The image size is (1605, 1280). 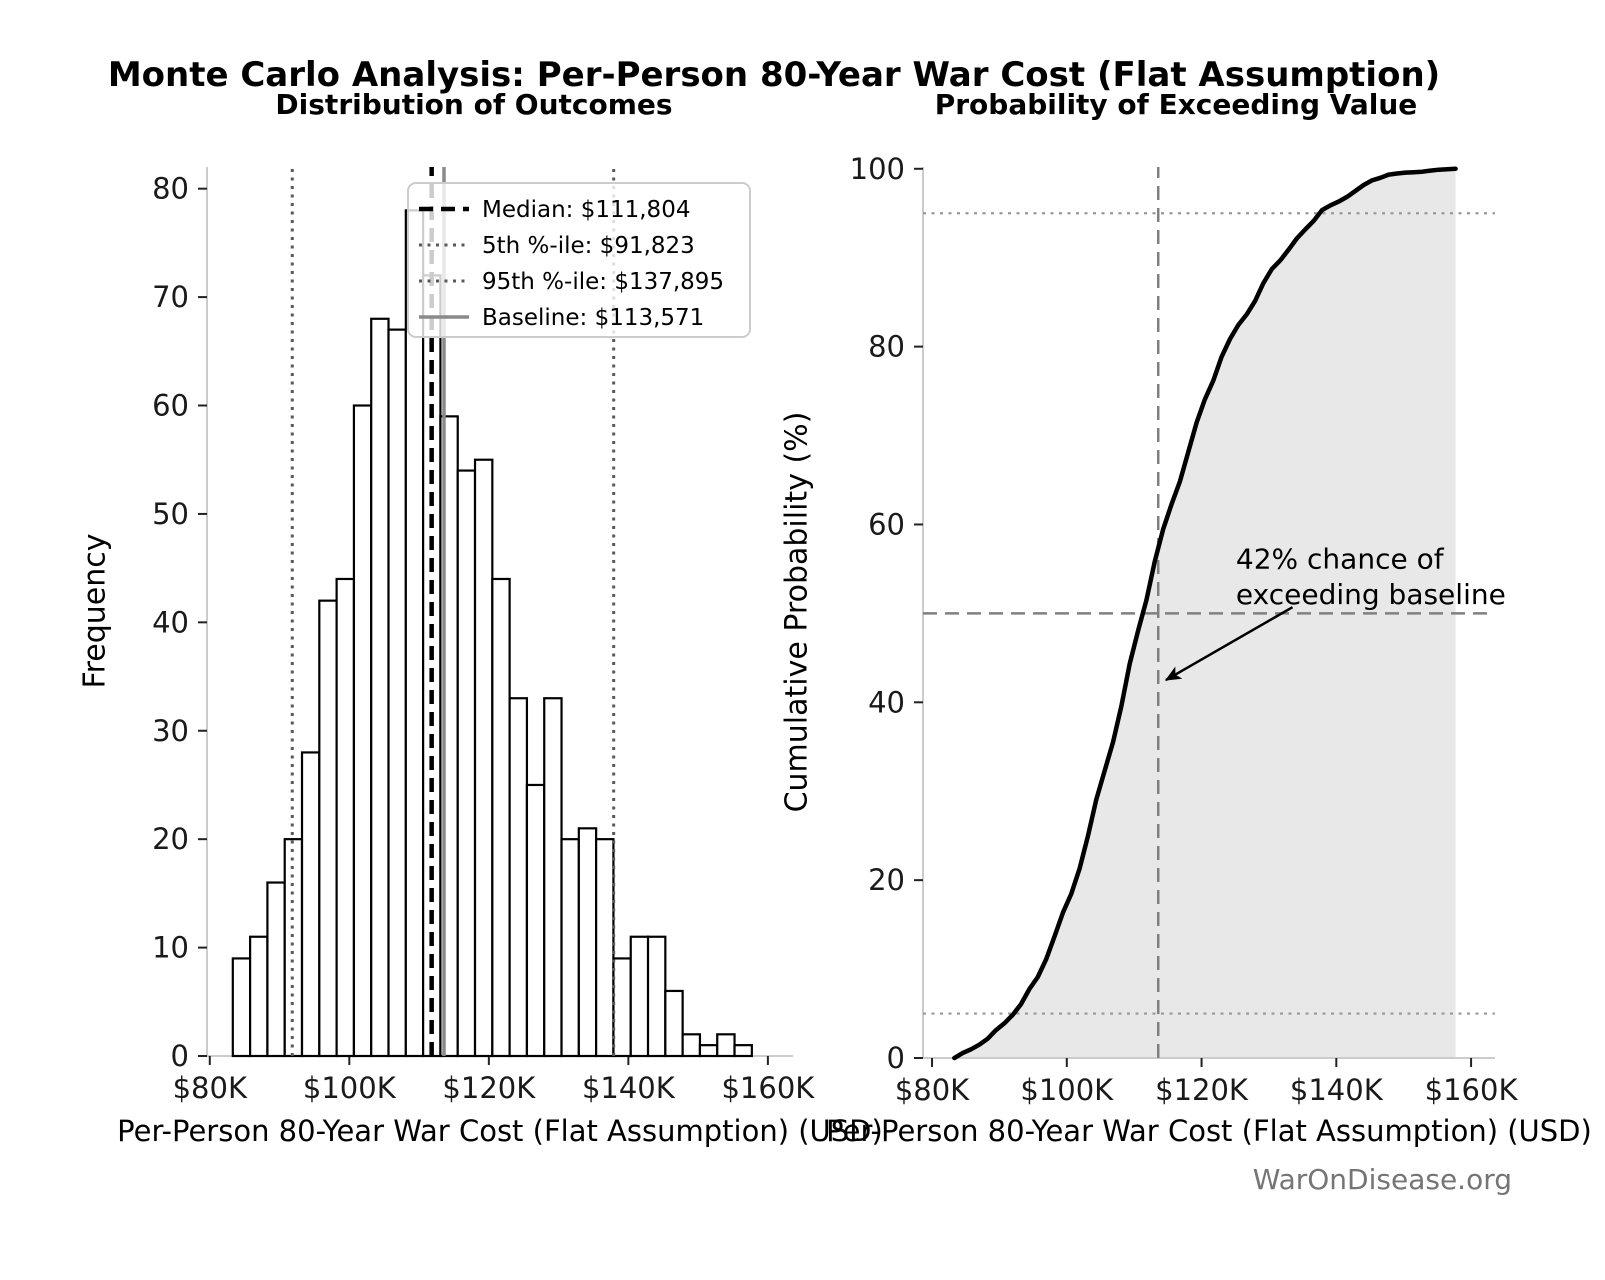 I want to click on legend-item-label: 5th %-ile: $91,823, so click(x=588, y=246).